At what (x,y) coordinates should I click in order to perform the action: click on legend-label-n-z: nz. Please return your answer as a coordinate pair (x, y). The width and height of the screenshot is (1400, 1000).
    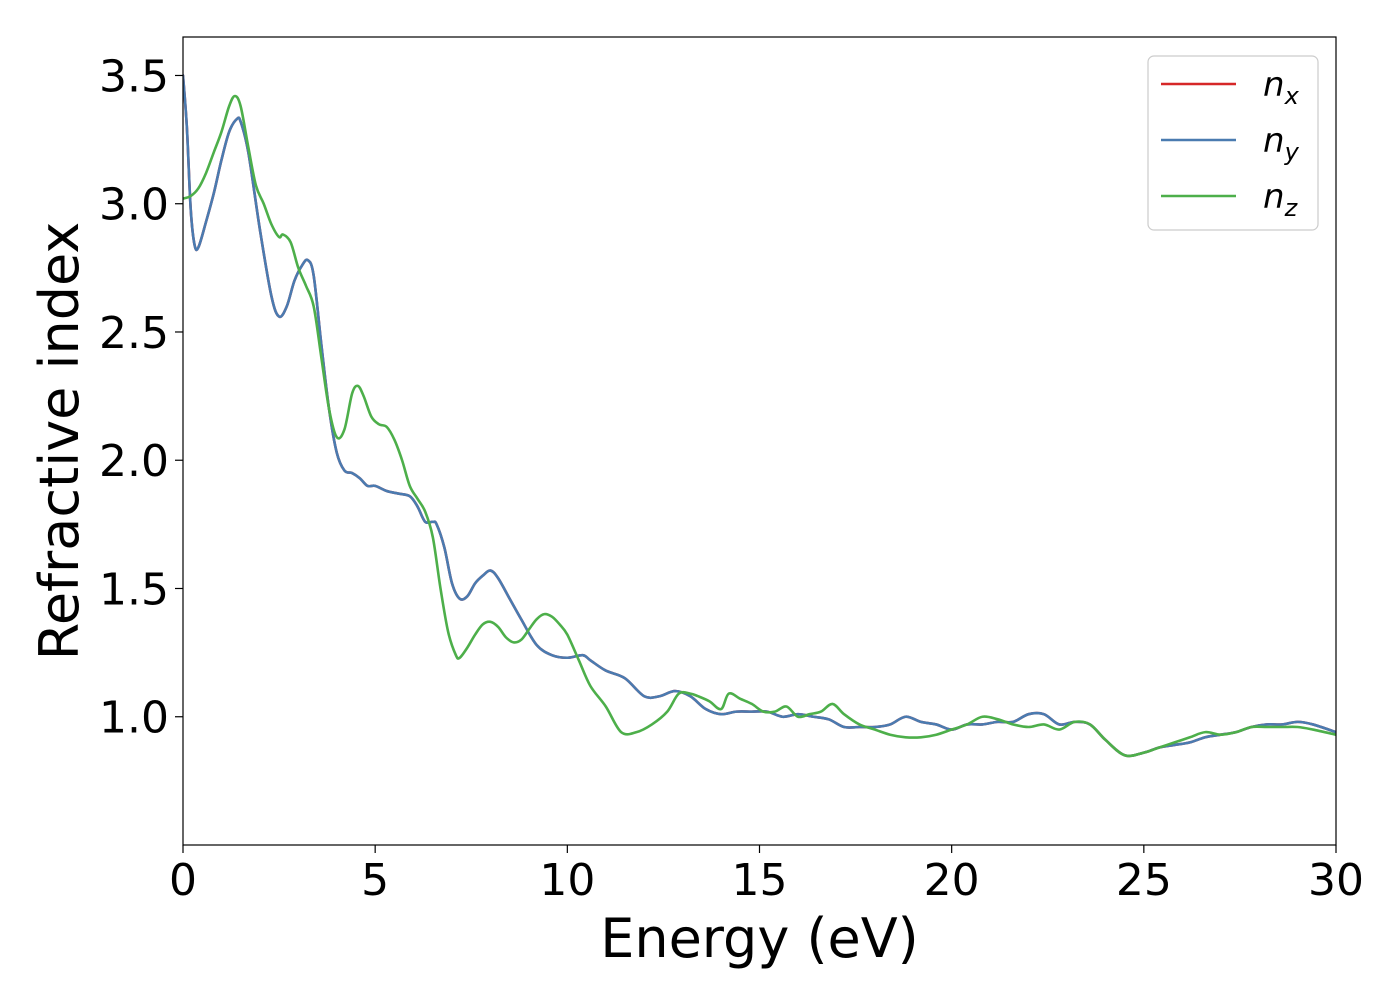
    Looking at the image, I should click on (1281, 199).